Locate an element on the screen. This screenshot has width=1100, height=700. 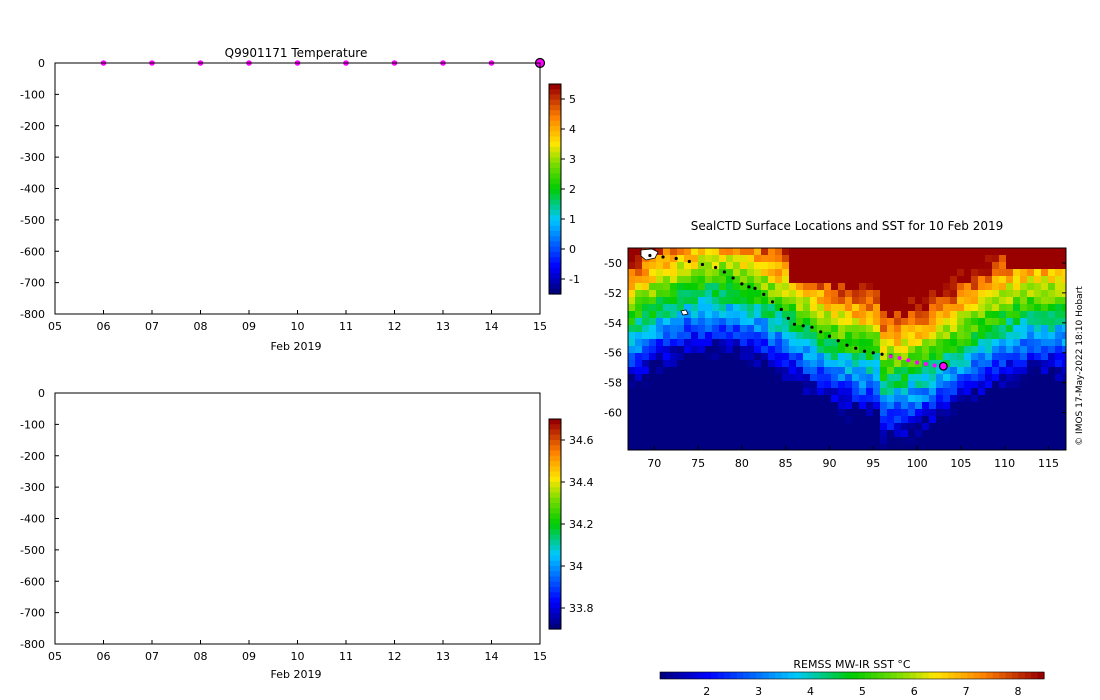
temperature-colorbar-tick-label: 3 is located at coordinates (572, 159).